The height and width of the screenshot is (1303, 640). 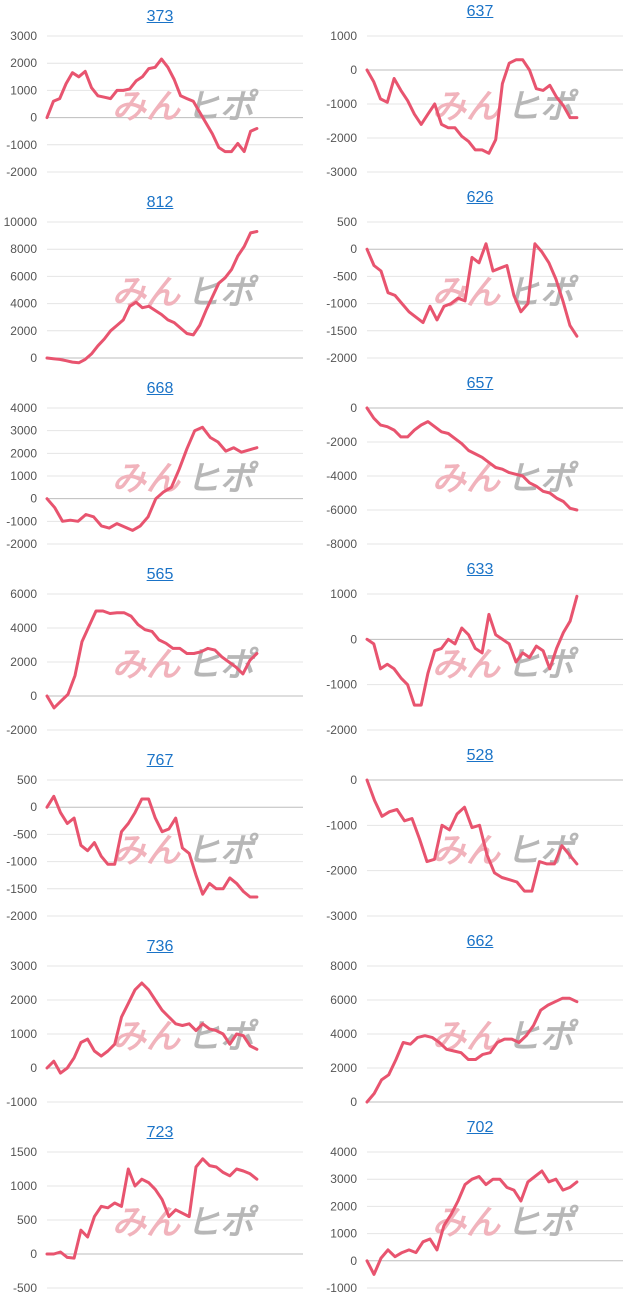 I want to click on chart-panel: 1000 0 -1000 -2000 みん ヒポ 633, so click(x=480, y=651).